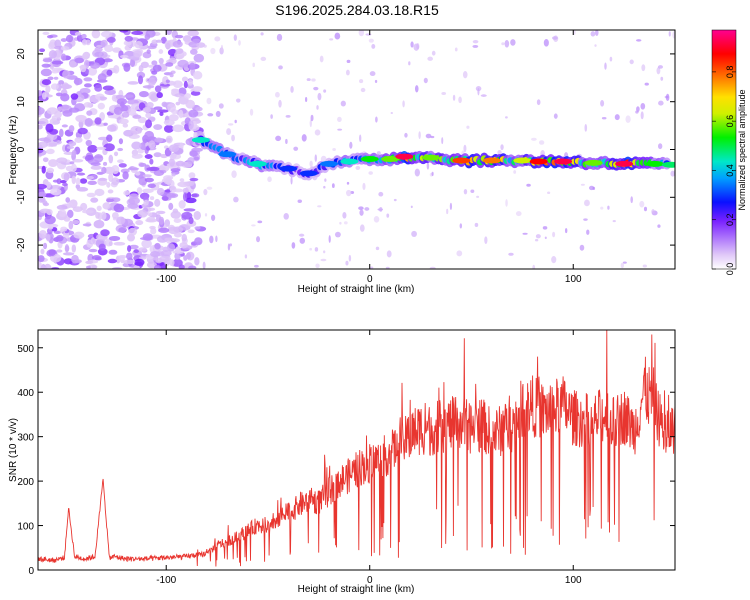 This screenshot has width=750, height=600. What do you see at coordinates (31, 571) in the screenshot?
I see `y-tick-label: 0` at bounding box center [31, 571].